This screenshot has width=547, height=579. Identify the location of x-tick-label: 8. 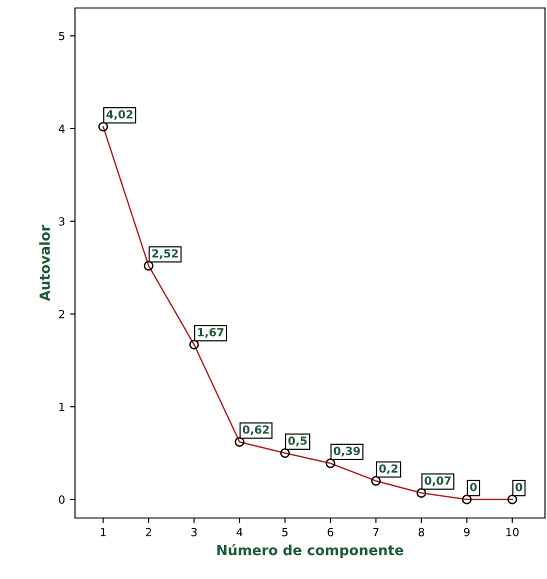
(421, 532).